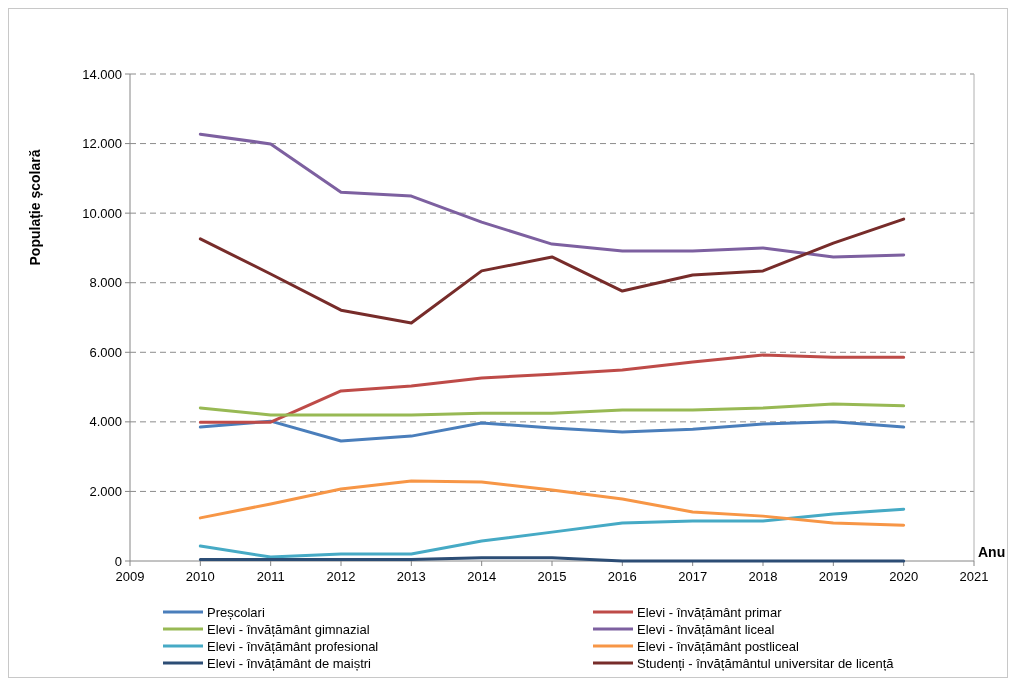 This screenshot has height=687, width=1017. Describe the element at coordinates (118, 561) in the screenshot. I see `y-tick-label: 0` at that location.